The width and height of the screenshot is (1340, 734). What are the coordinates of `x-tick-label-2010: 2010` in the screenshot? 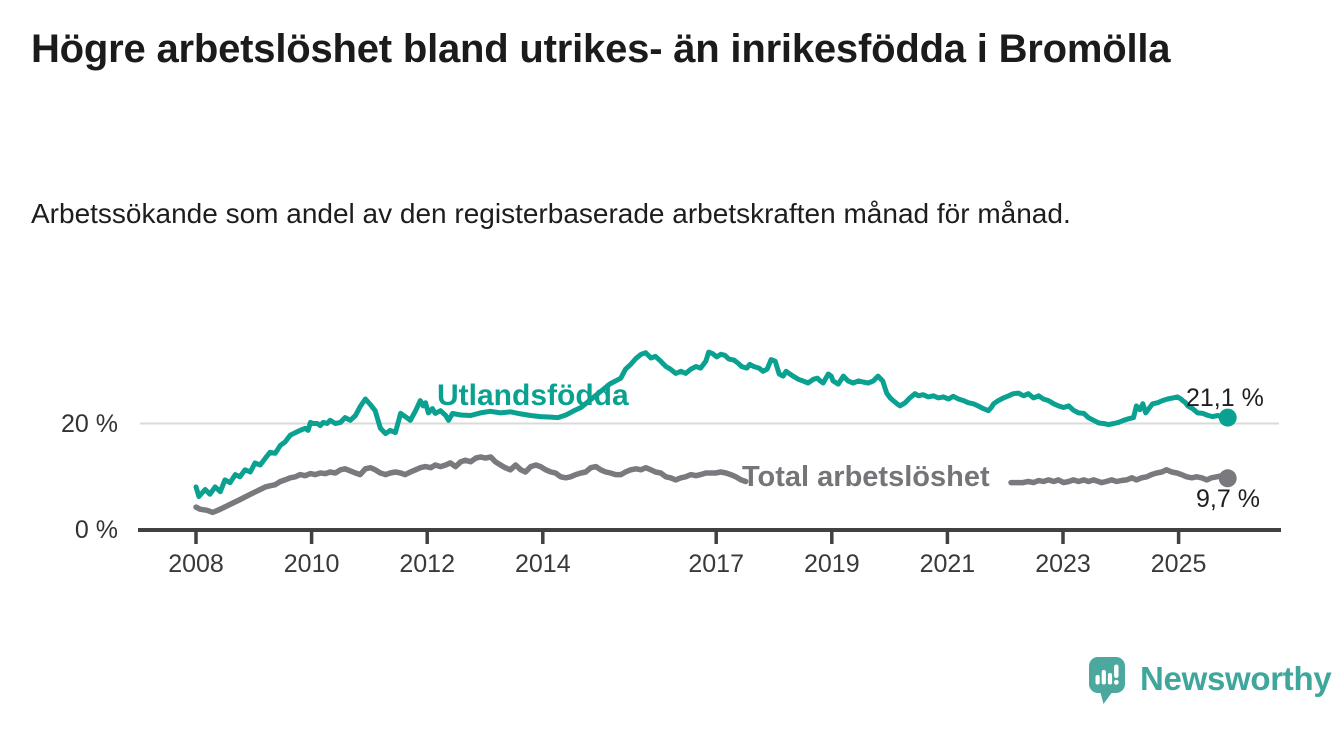 It's located at (311, 564).